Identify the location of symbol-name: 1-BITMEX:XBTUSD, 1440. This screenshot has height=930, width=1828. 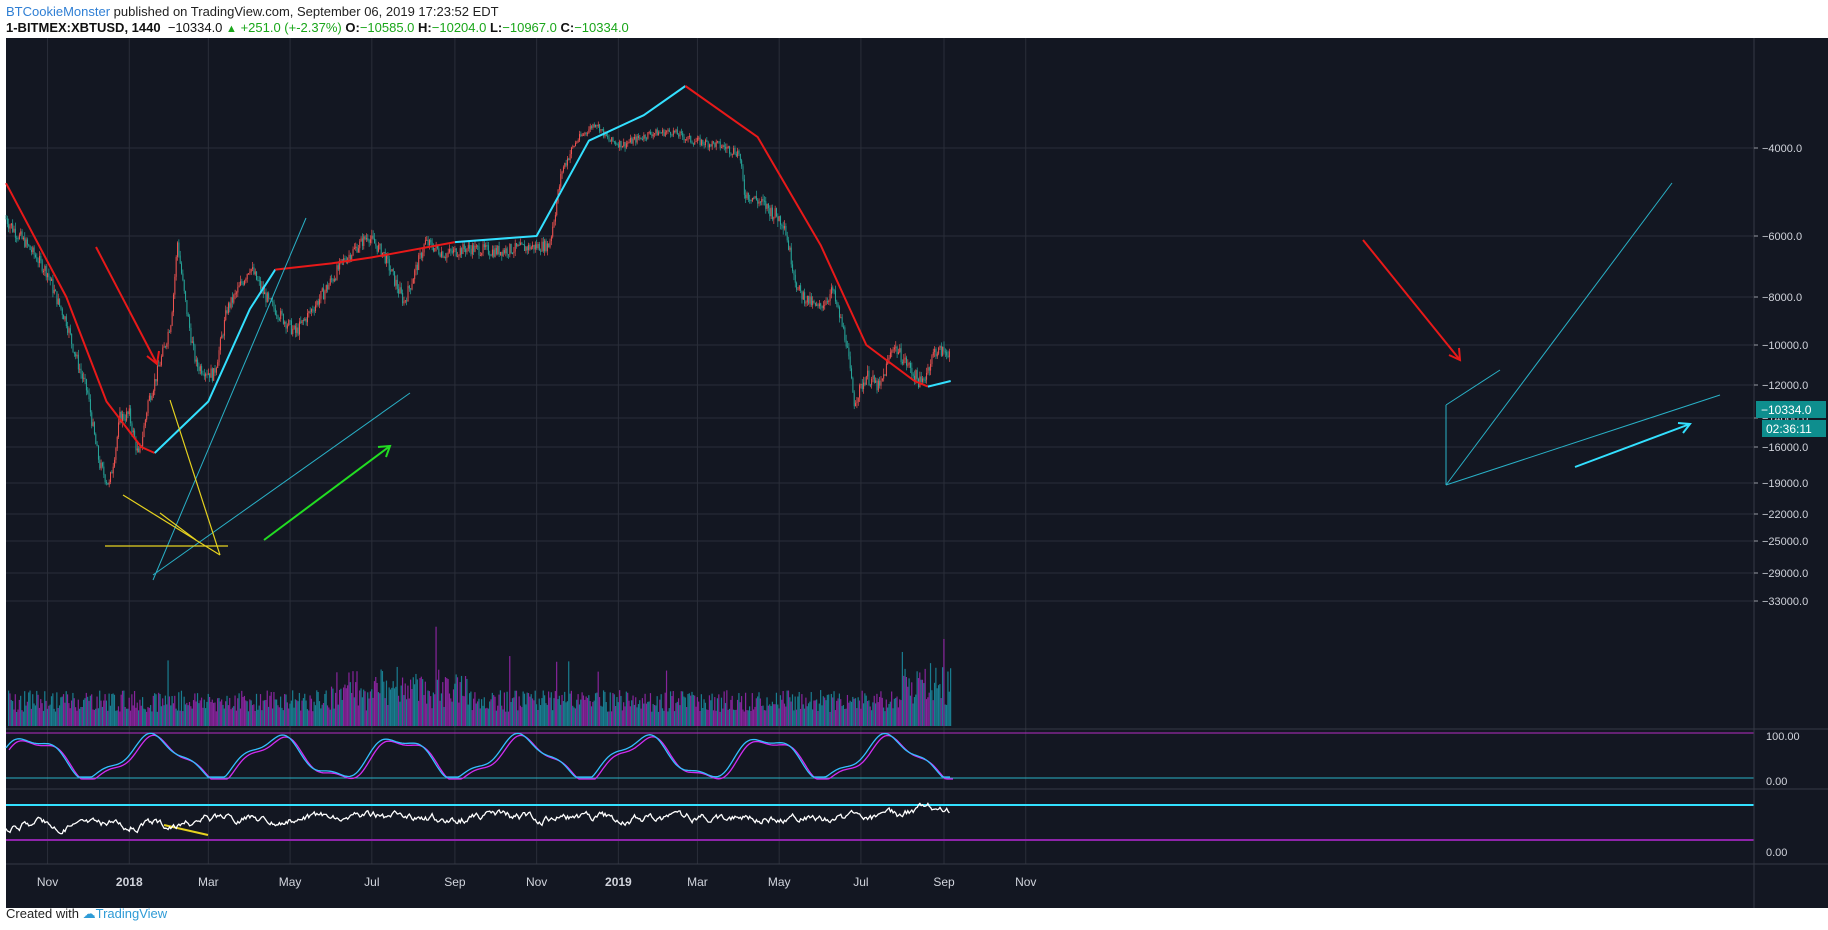
(83, 27).